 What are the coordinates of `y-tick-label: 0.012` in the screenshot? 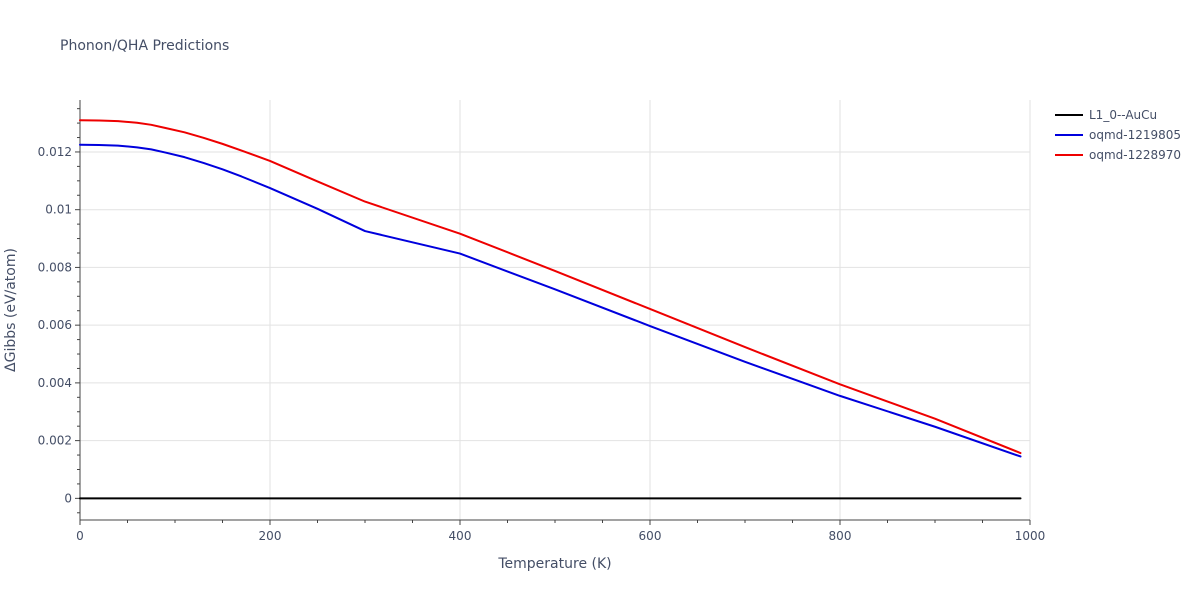 It's located at (55, 152).